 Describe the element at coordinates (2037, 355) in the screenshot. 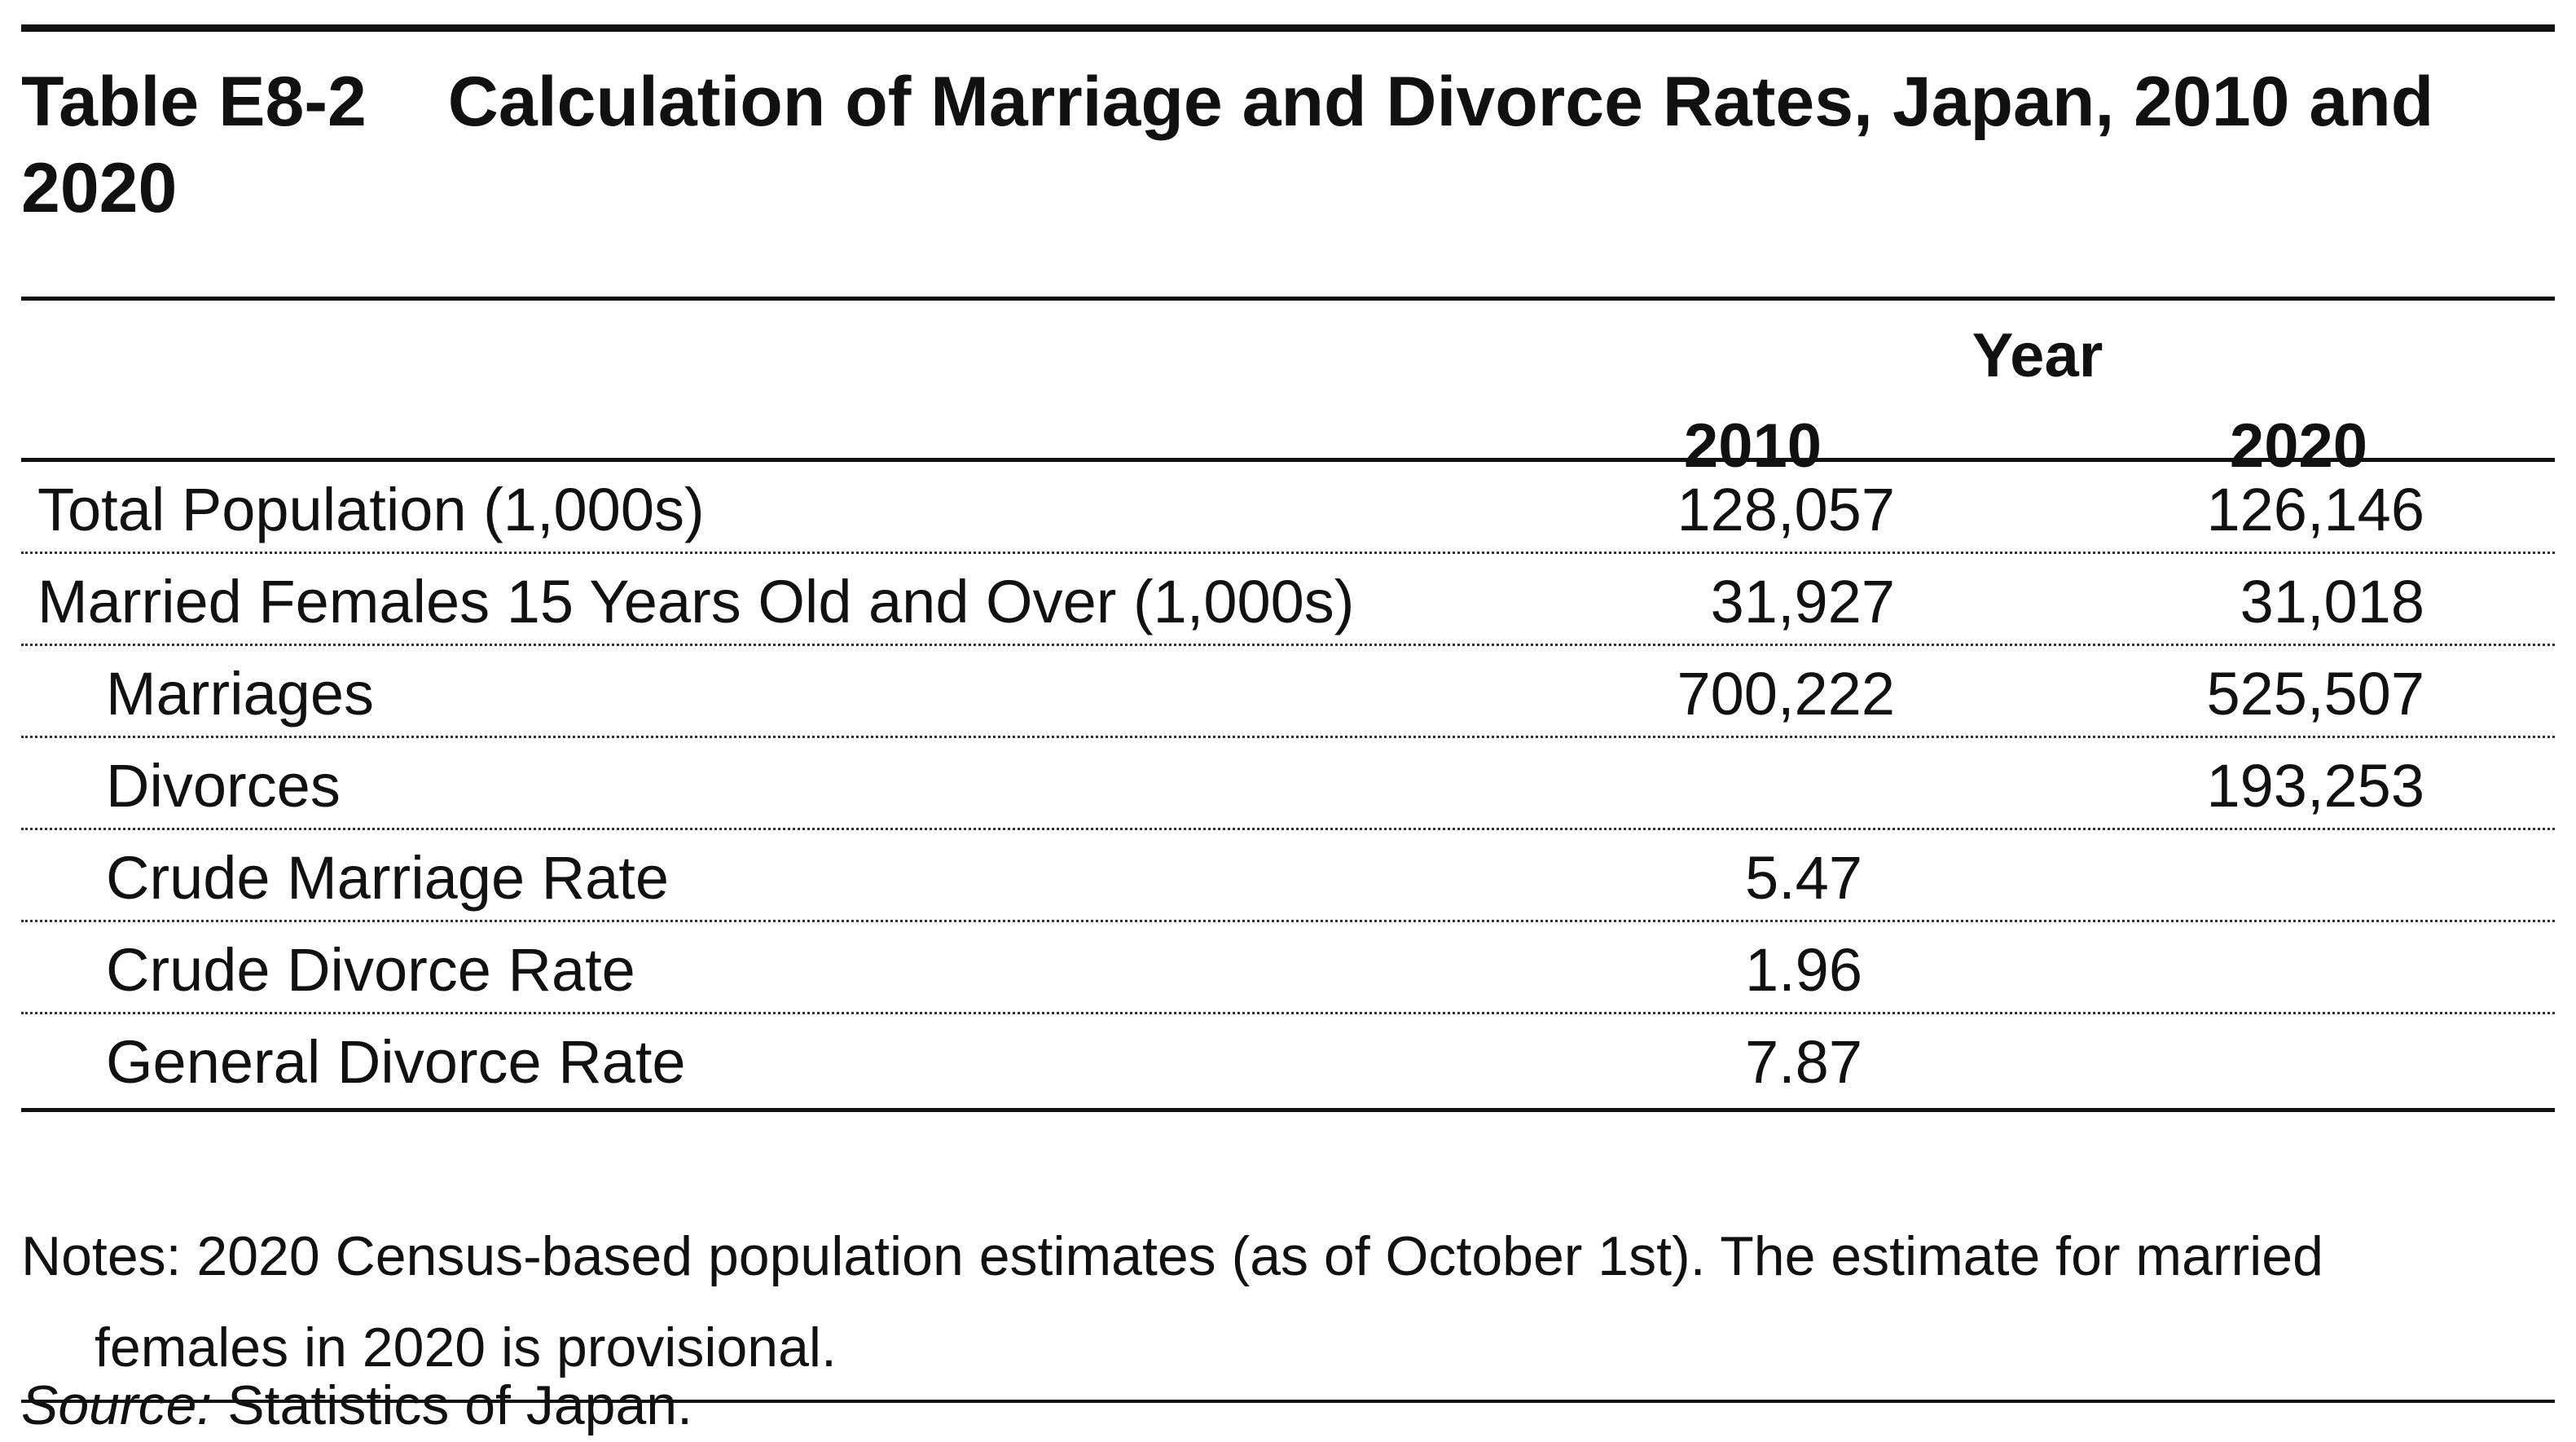

I see `year-spanner-header: Year` at that location.